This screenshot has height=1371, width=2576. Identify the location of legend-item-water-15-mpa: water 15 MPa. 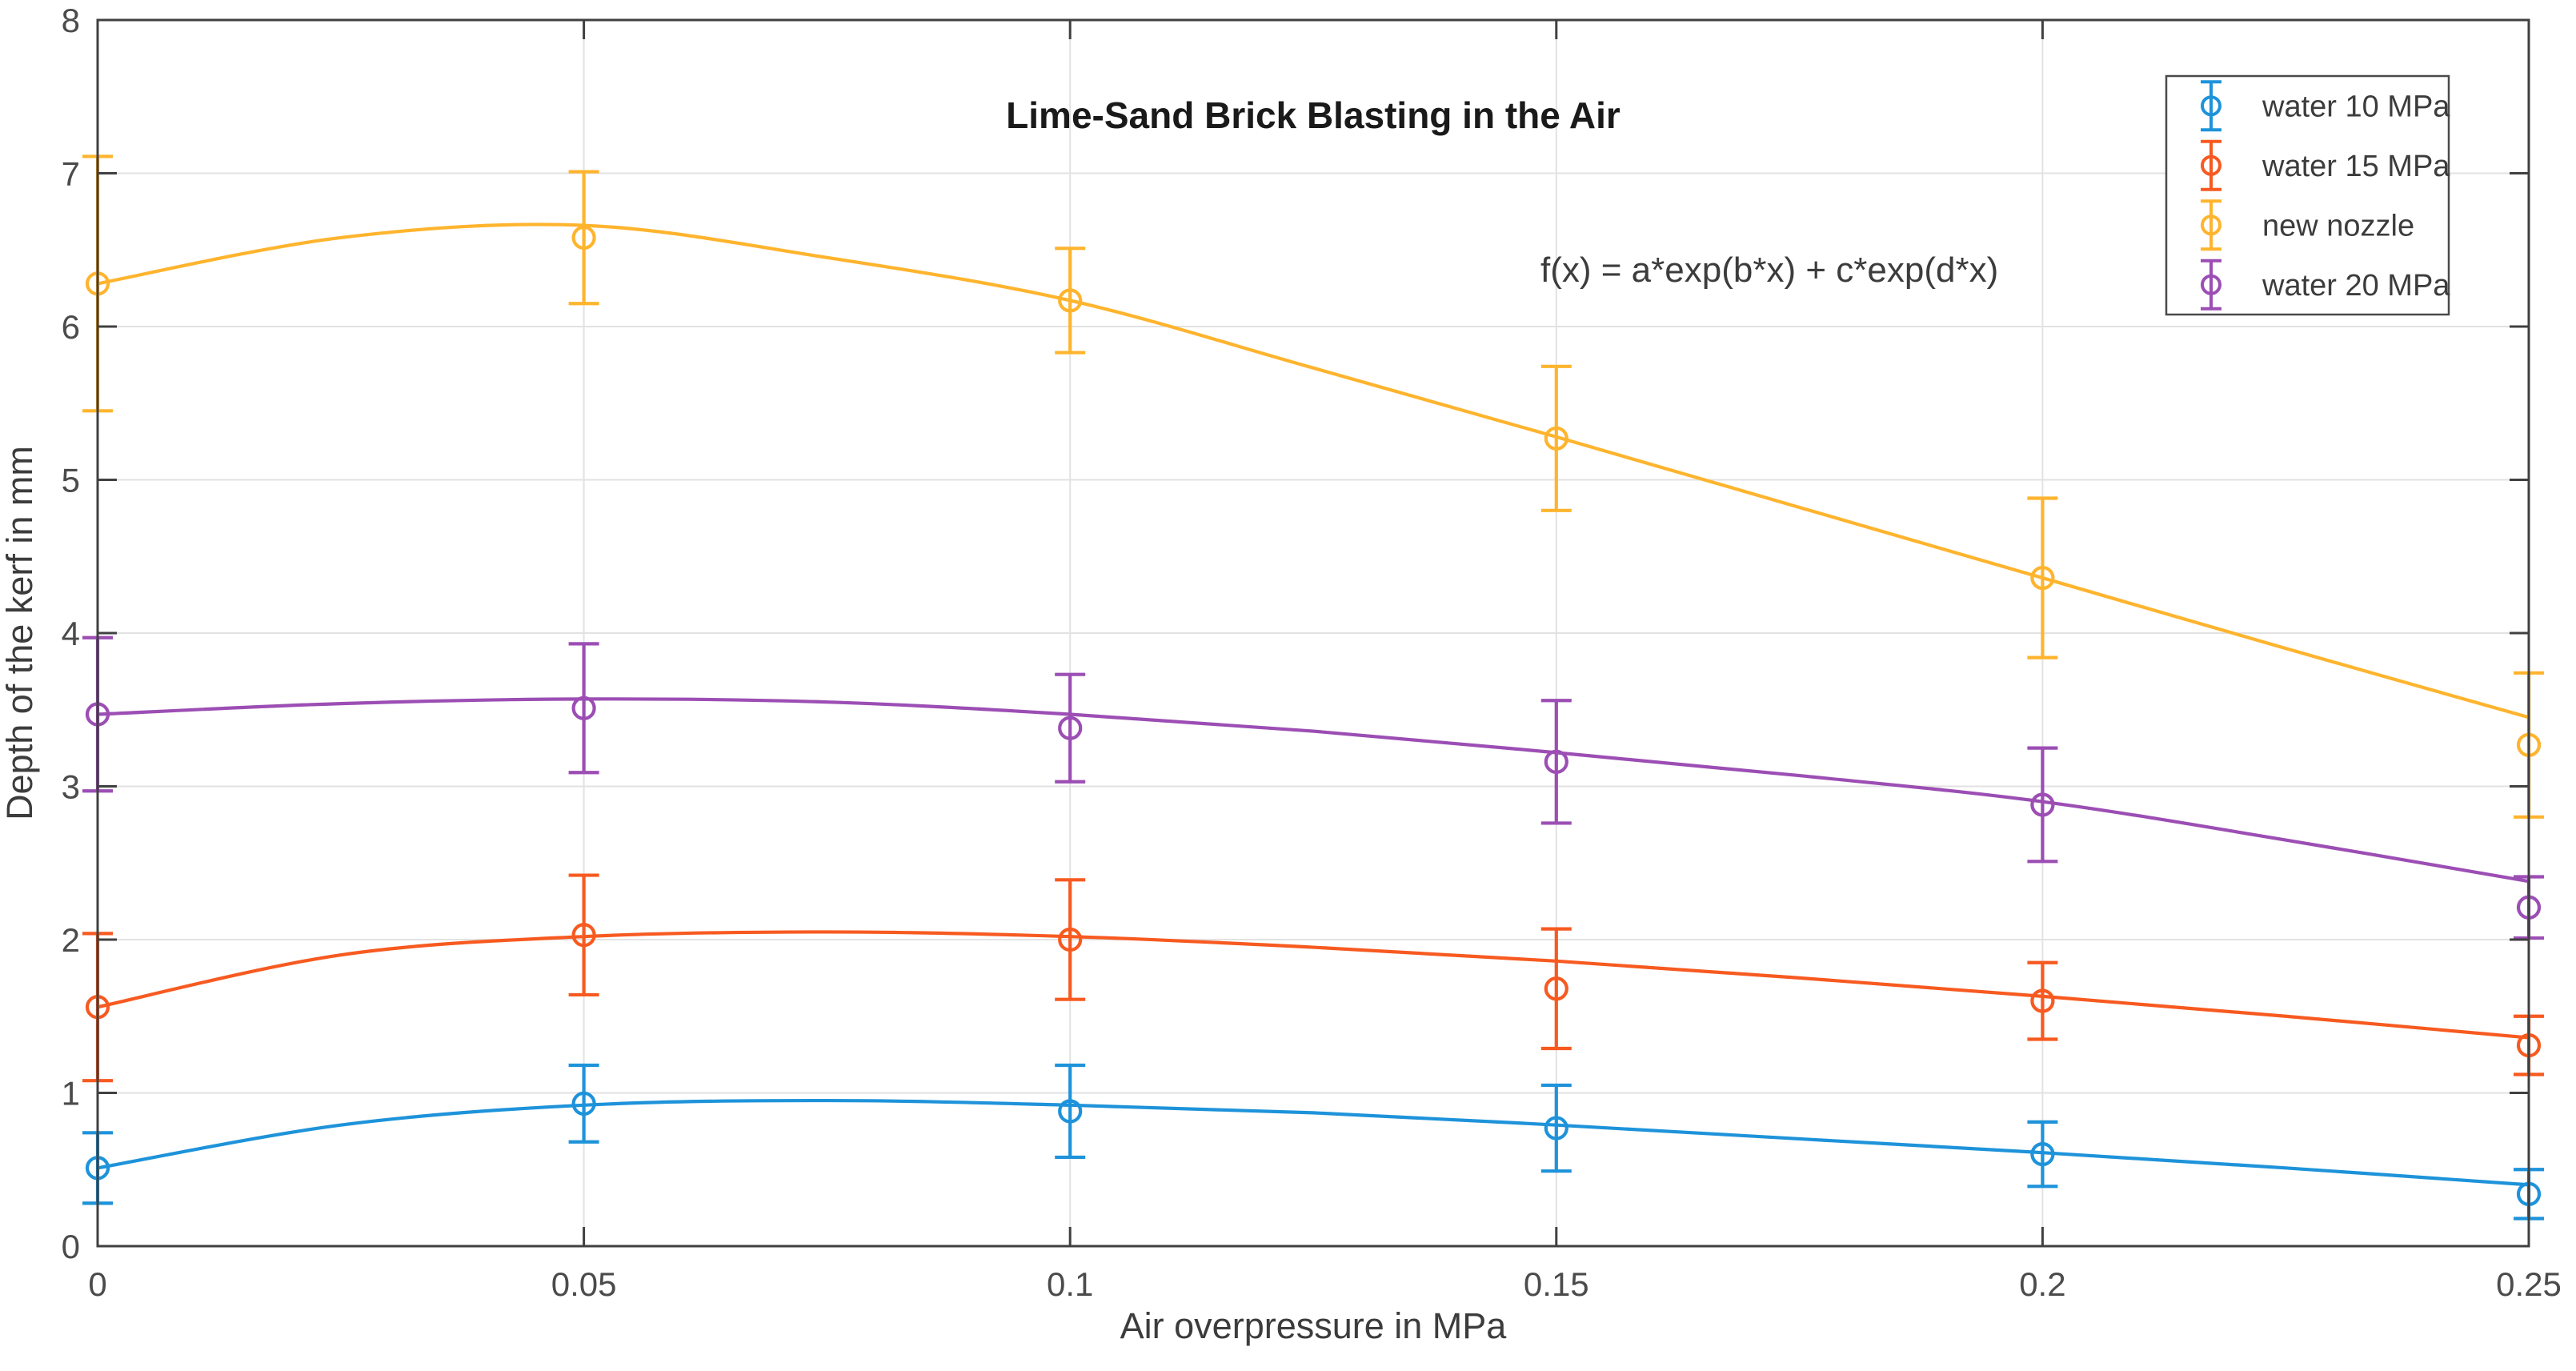
(2325, 165).